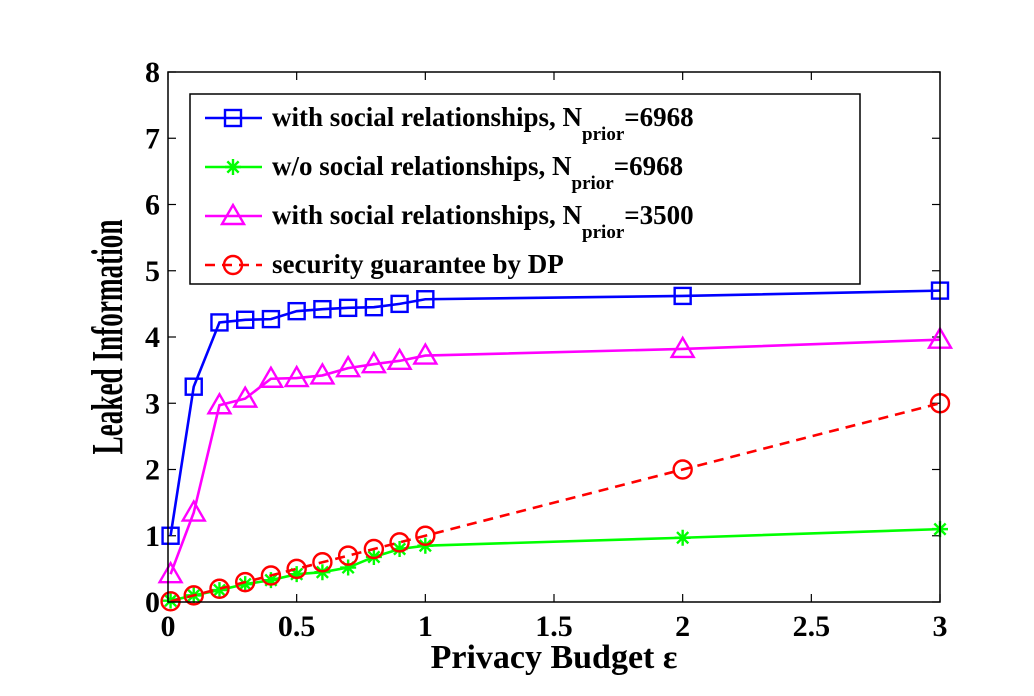 This screenshot has height=696, width=1034. Describe the element at coordinates (152, 138) in the screenshot. I see `y-tick-label: 7` at that location.